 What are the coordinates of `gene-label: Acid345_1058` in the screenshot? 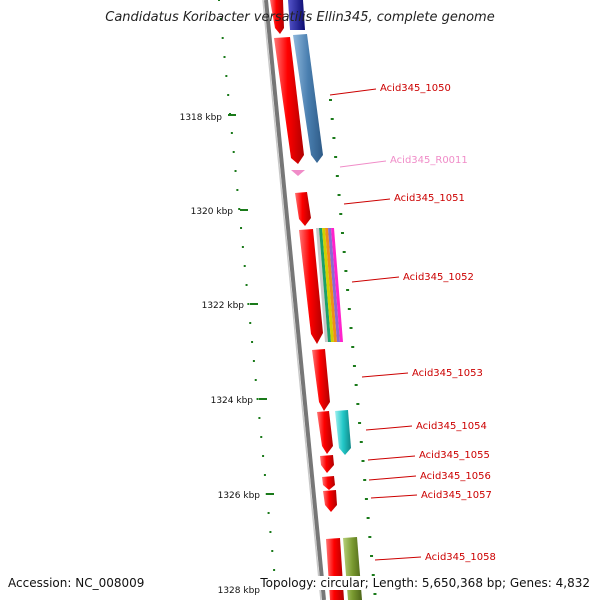 It's located at (460, 557).